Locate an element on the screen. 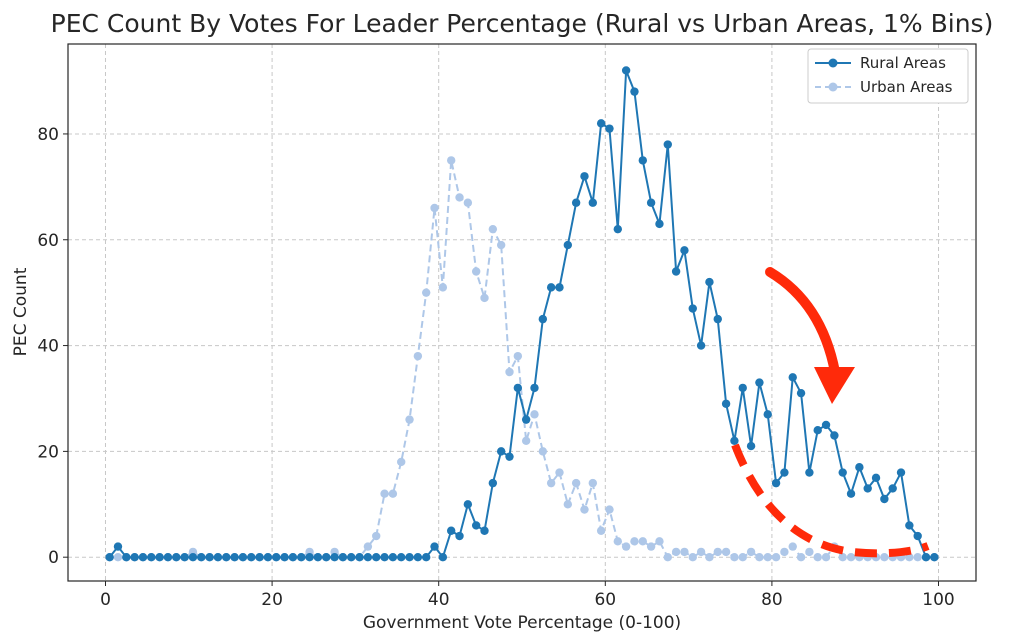  y-axis-label: PEC Count is located at coordinates (21, 311).